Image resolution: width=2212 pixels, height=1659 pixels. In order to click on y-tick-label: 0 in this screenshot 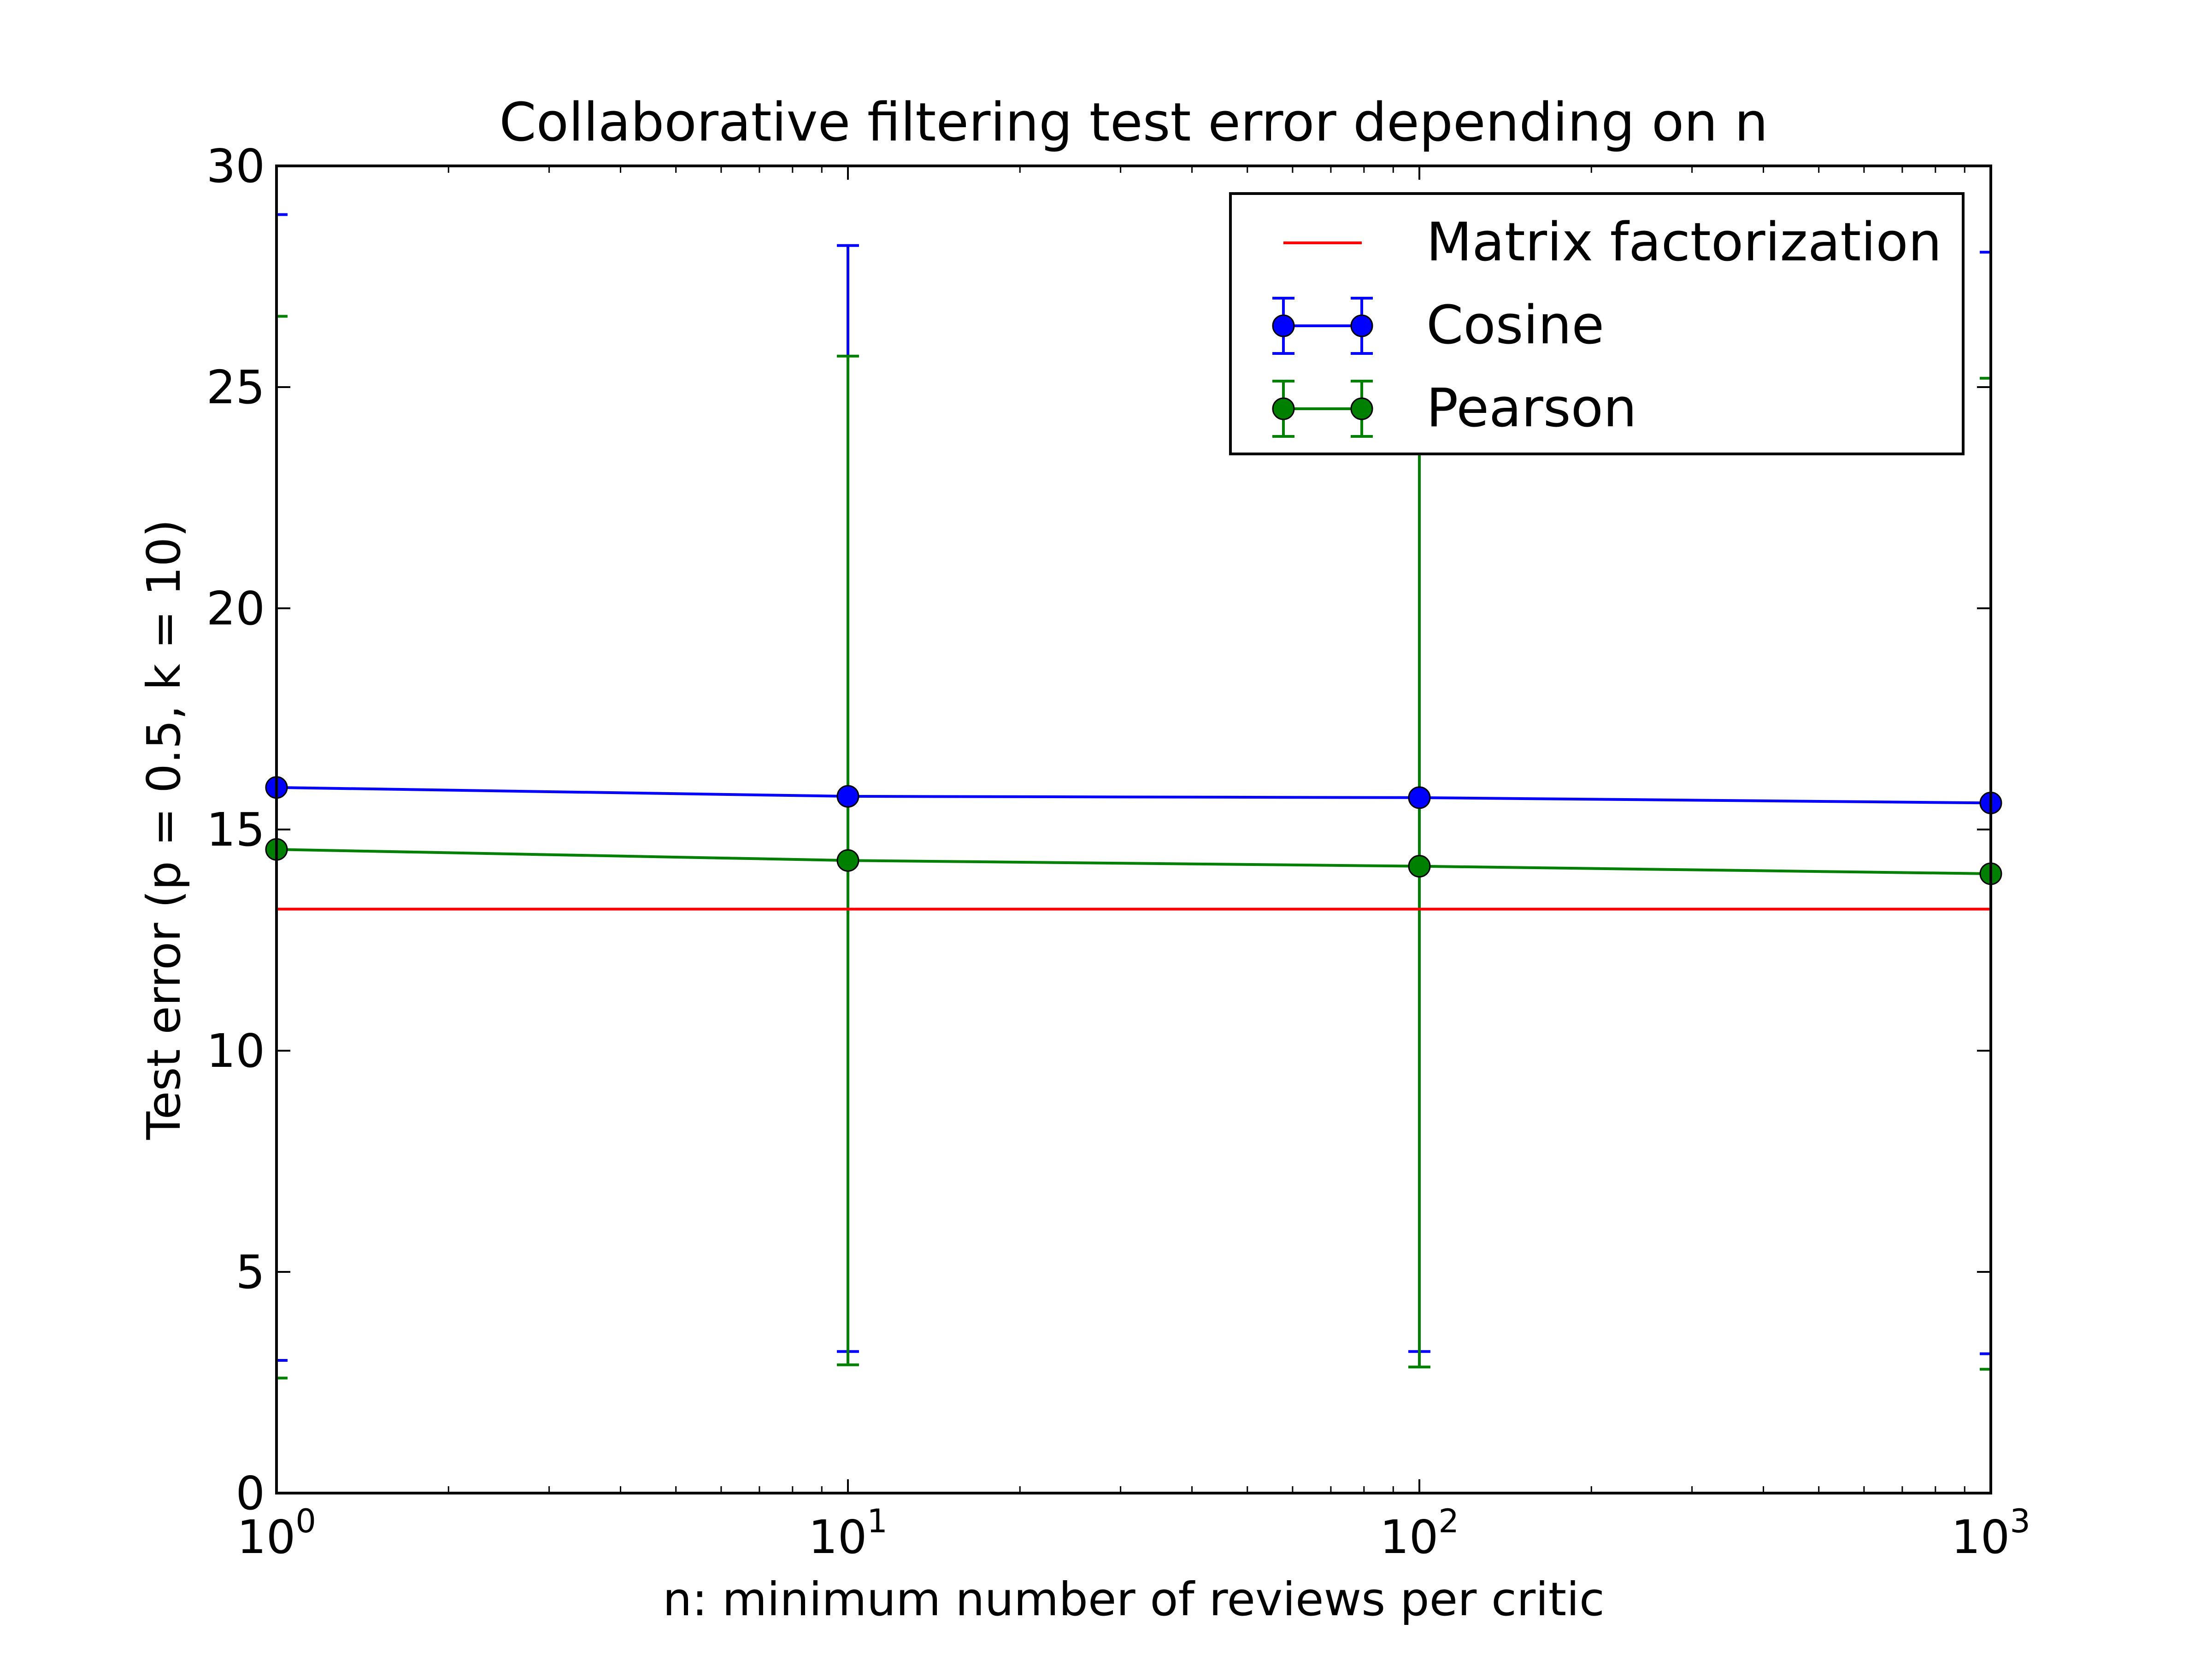, I will do `click(250, 1493)`.